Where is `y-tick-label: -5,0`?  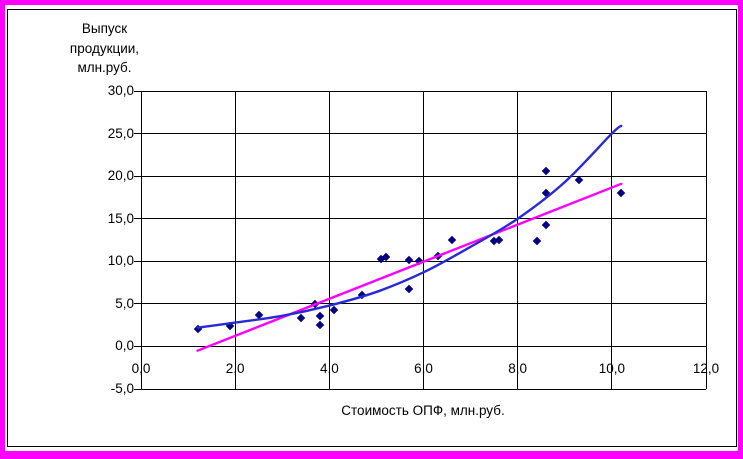
y-tick-label: -5,0 is located at coordinates (122, 388).